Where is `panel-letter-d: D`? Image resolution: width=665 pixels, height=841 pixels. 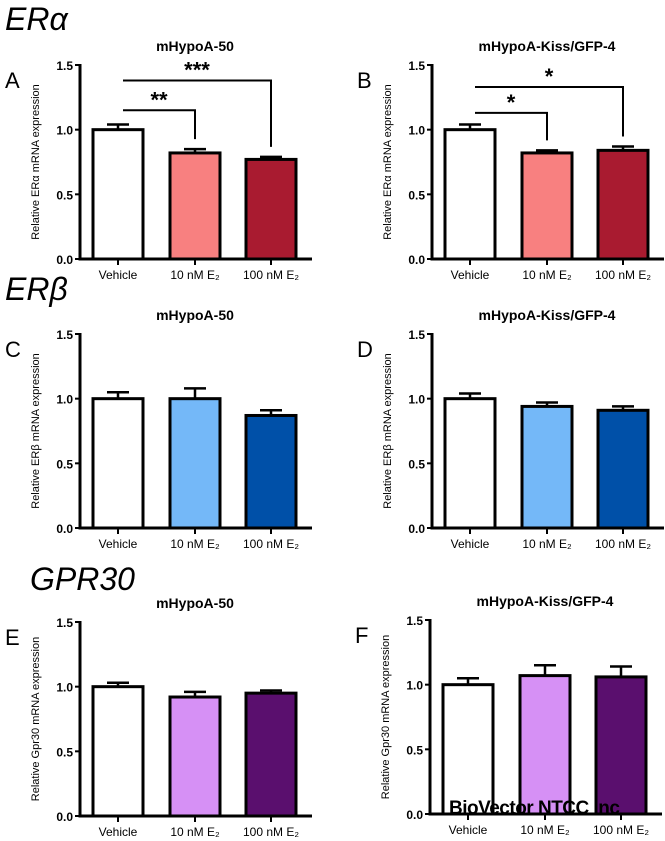
panel-letter-d: D is located at coordinates (365, 349).